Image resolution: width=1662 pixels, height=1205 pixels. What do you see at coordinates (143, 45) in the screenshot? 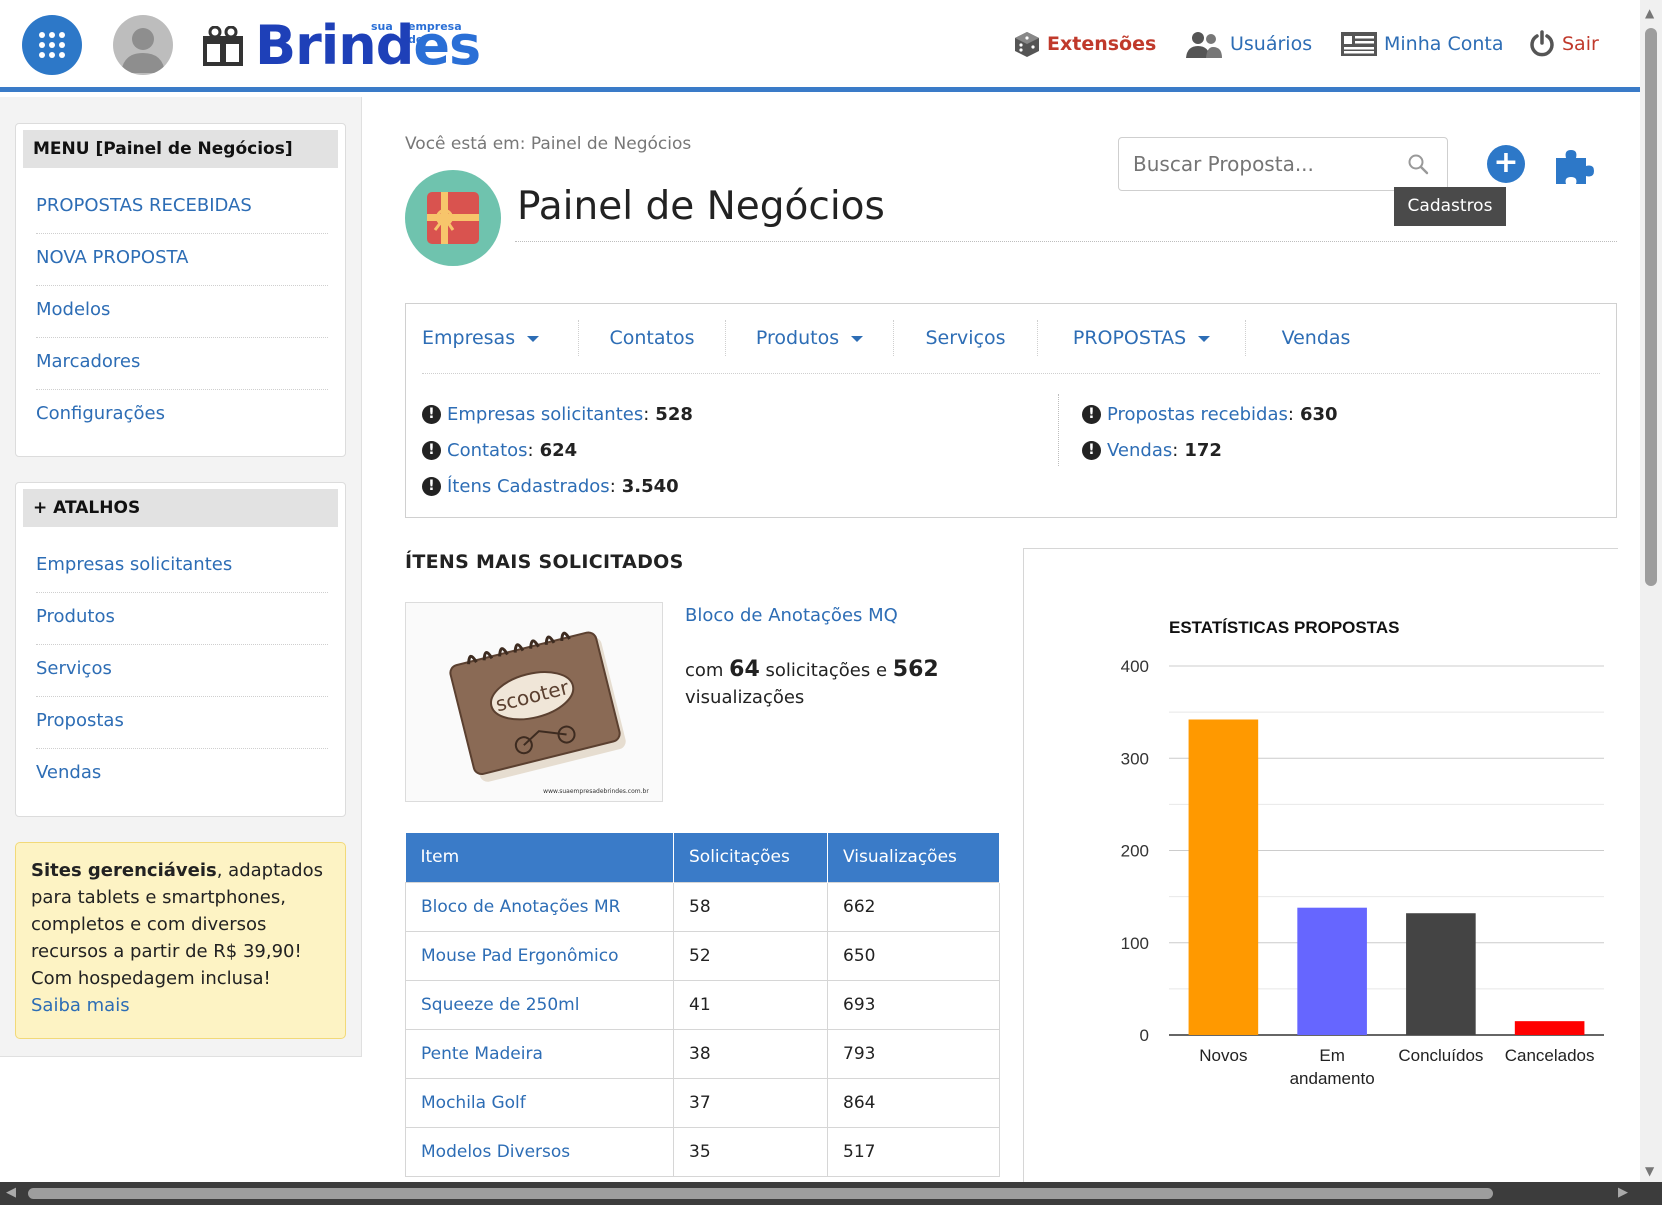
I see `avatar` at bounding box center [143, 45].